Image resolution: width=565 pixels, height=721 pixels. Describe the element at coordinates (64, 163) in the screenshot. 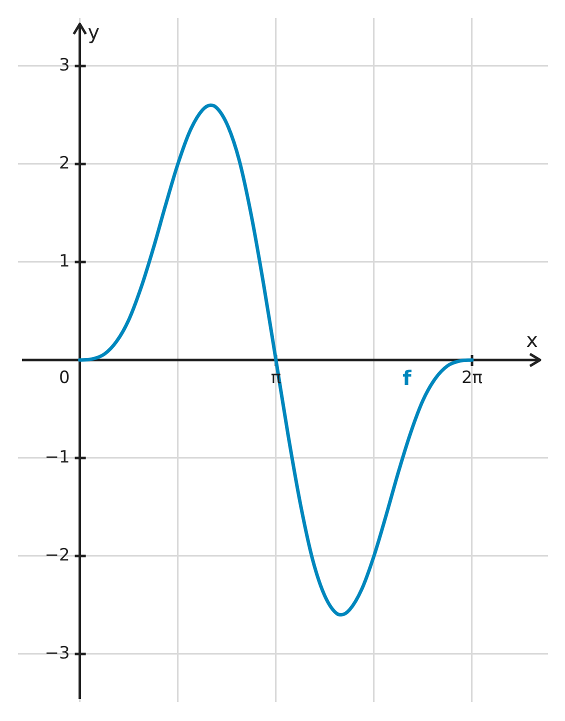

I see `y-tick-label: 2` at that location.